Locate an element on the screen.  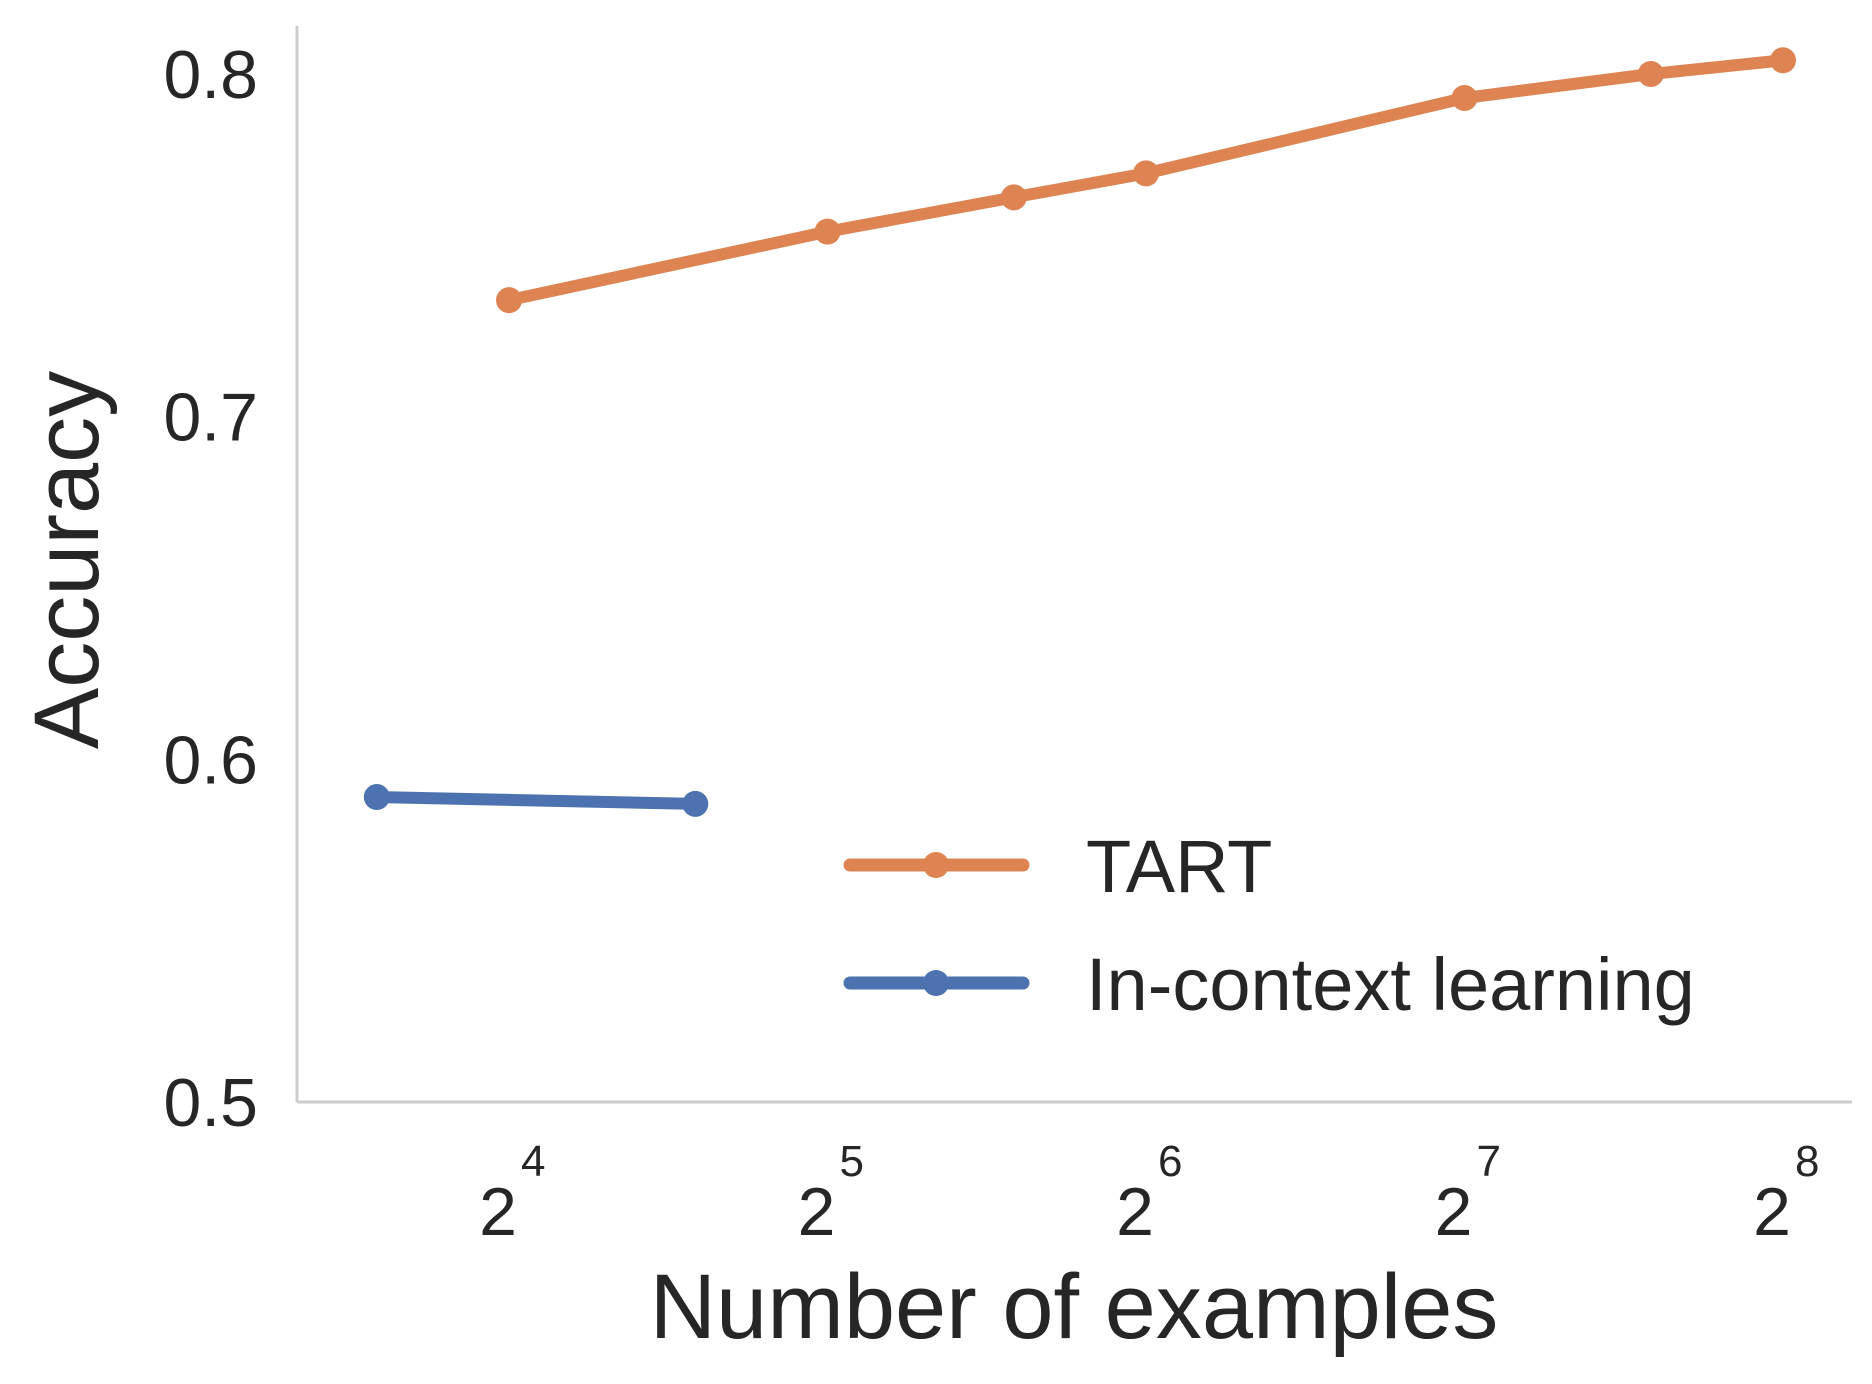
legend: TART In-context learning is located at coordinates (1269, 925).